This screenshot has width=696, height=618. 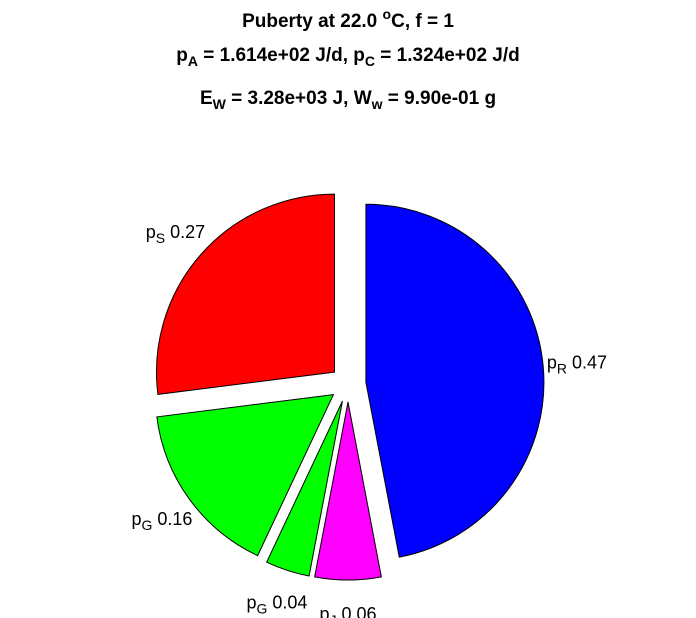 I want to click on title-text: = 9.90e-01 g, so click(x=440, y=98).